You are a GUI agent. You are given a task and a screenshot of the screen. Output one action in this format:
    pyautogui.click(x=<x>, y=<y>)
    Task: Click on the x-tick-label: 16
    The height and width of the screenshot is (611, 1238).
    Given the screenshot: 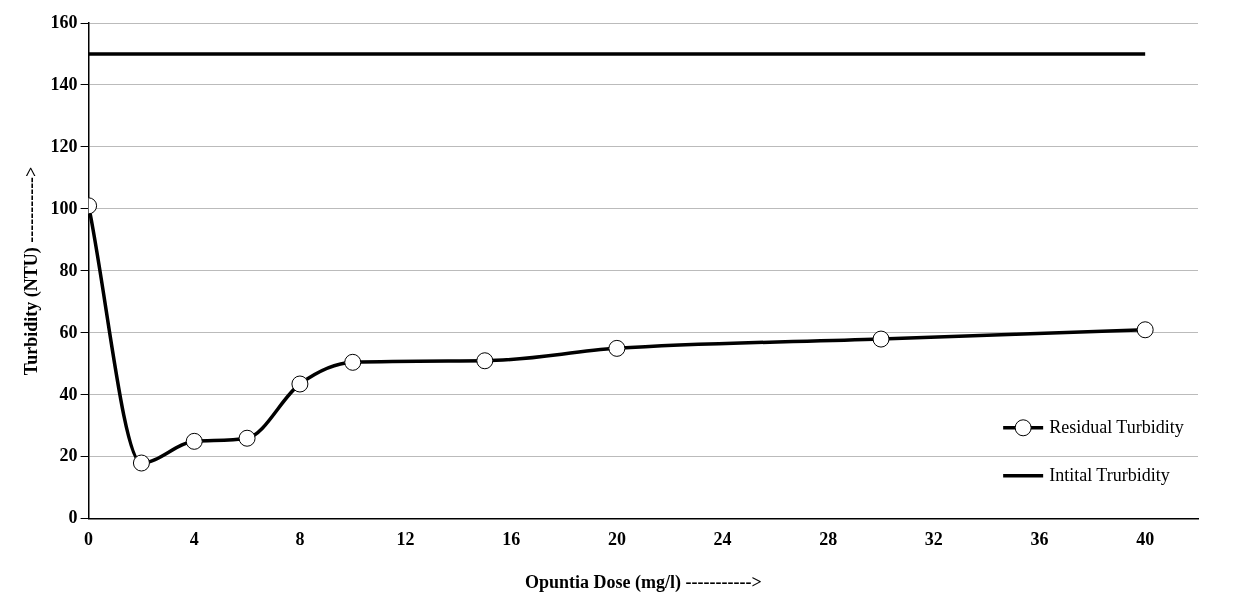 What is the action you would take?
    pyautogui.click(x=511, y=539)
    